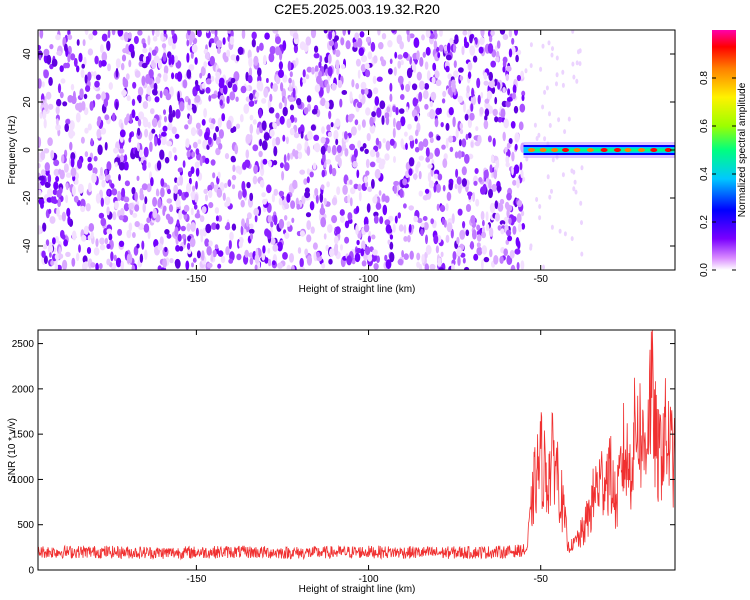 The height and width of the screenshot is (600, 750). Describe the element at coordinates (196, 279) in the screenshot. I see `x-tick-label: -150` at that location.